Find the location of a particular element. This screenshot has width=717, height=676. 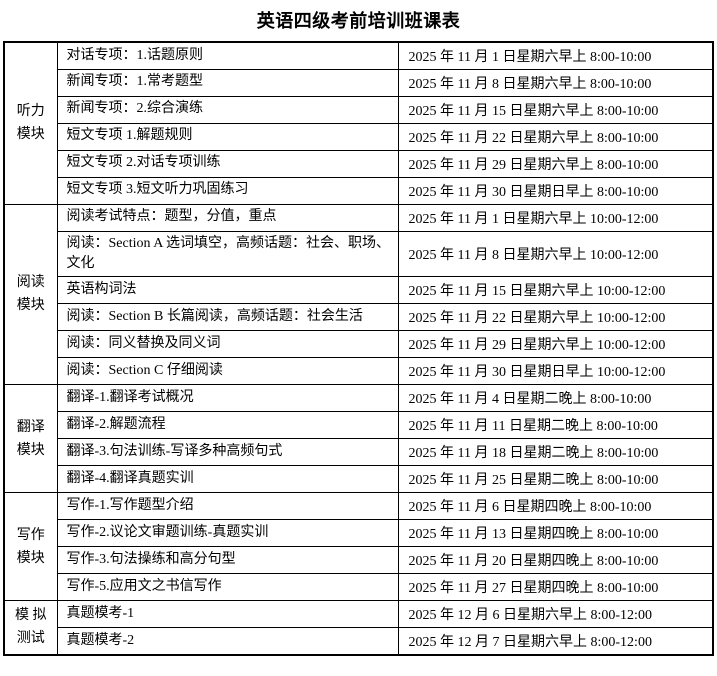

time-cell: 2025 年 11 月 30 日星期日早上 10:00-12:00 is located at coordinates (555, 371).